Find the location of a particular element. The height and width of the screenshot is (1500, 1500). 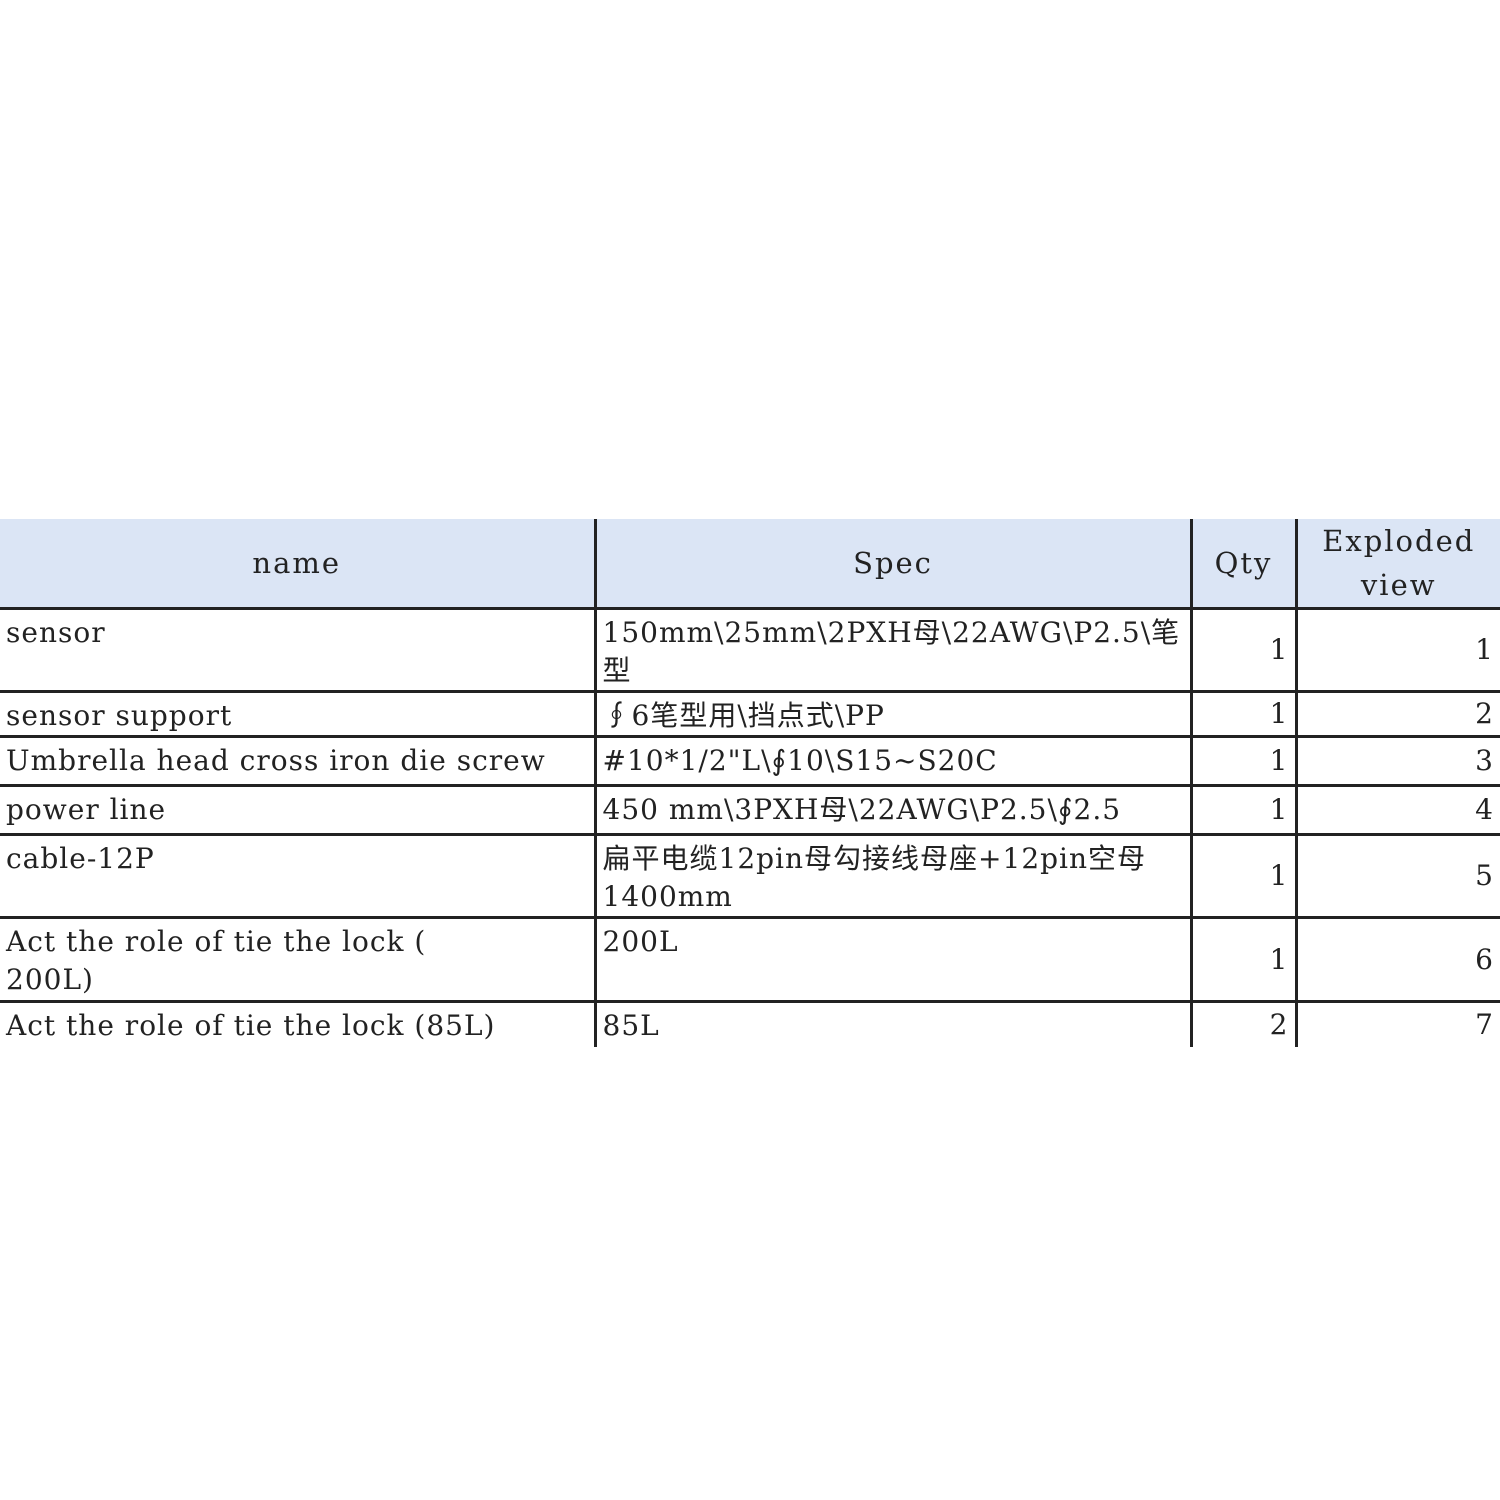

cell-name: Act the role of tie the lock ( 200L) is located at coordinates (298, 960).